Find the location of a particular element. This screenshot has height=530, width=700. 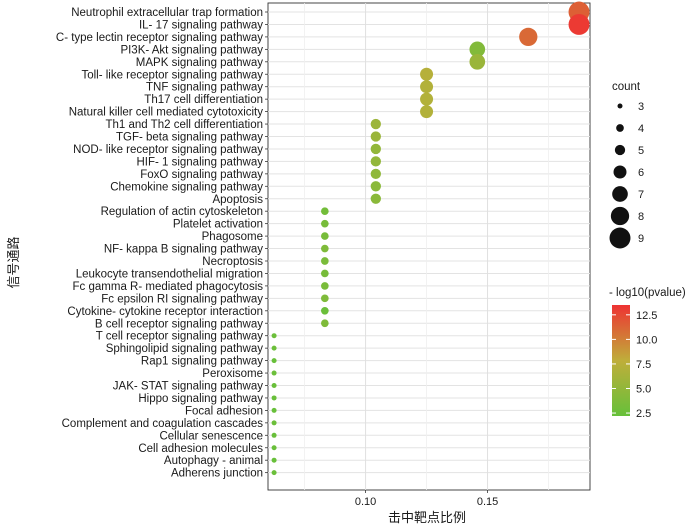

color-legend-label: 5.0 is located at coordinates (643, 389).